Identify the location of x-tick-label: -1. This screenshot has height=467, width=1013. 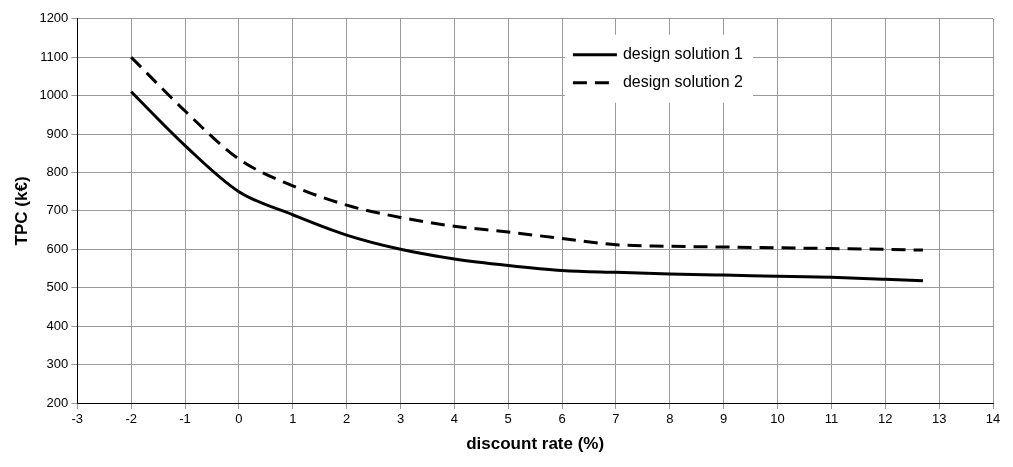
(185, 419).